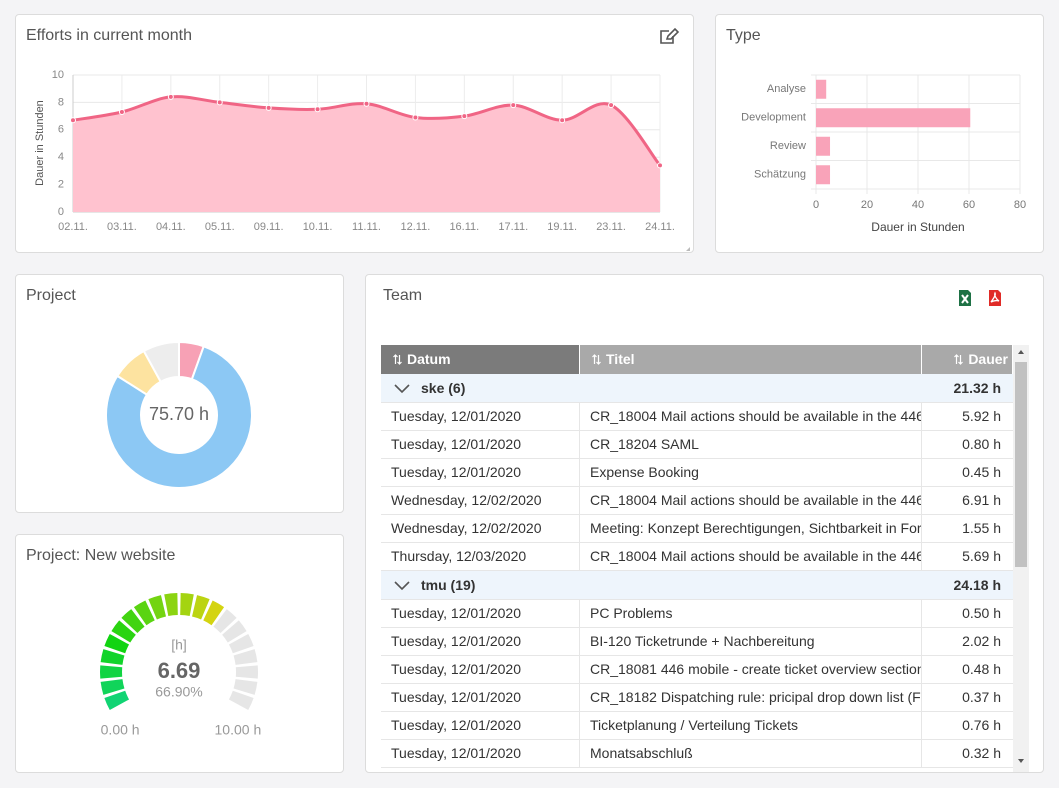  I want to click on pdf-export, so click(995, 298).